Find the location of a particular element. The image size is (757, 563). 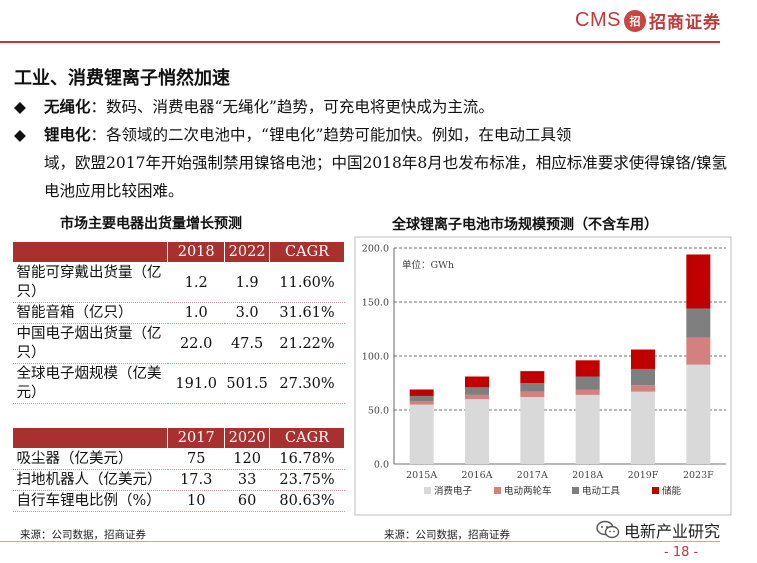

row-label: 中国电子烟出货量（亿只） is located at coordinates (90, 343).